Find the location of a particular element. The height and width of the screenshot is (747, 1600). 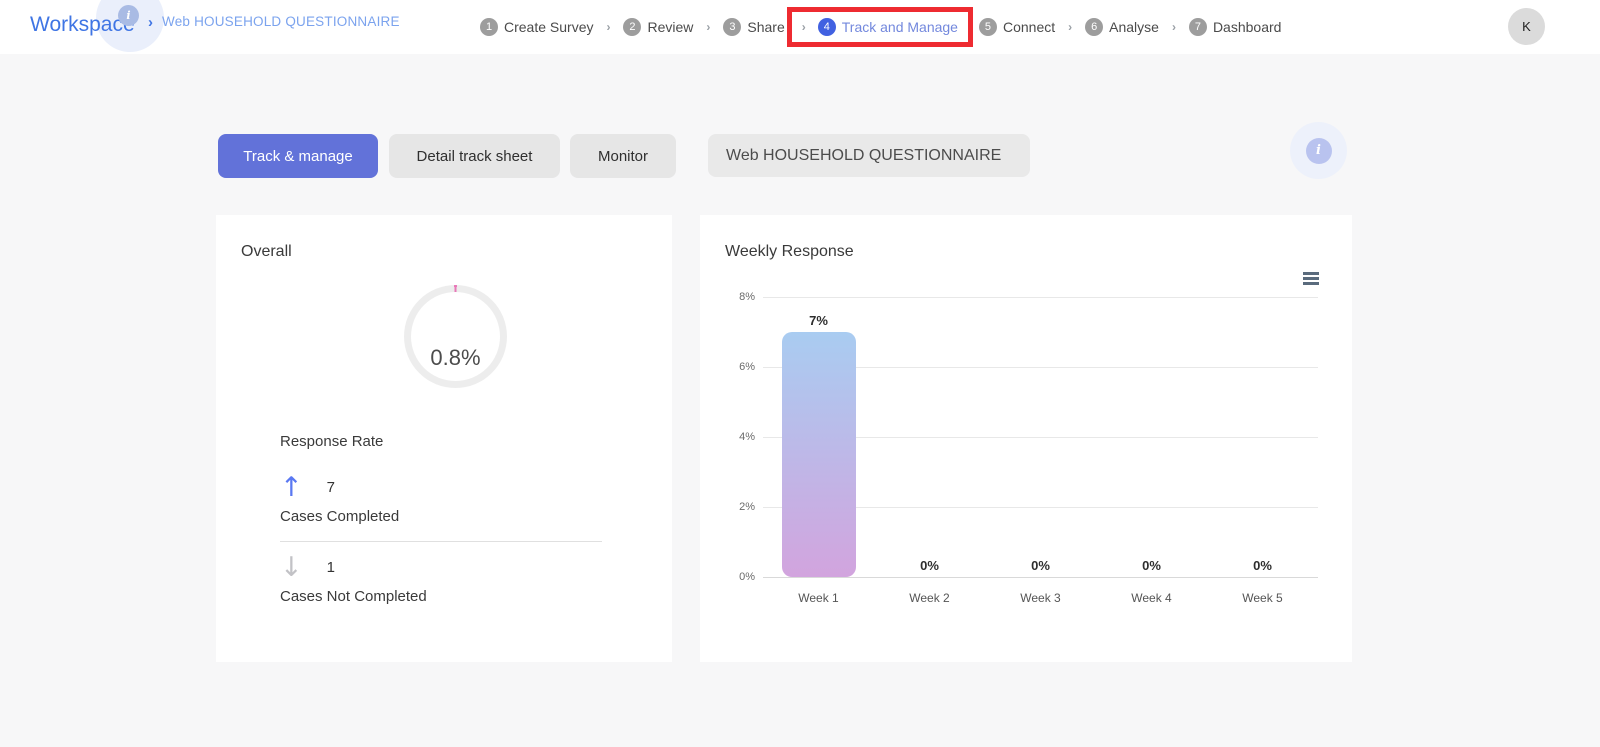

survey-name-field: Web HOUSEHOLD QUESTIONNAIRE is located at coordinates (869, 155).